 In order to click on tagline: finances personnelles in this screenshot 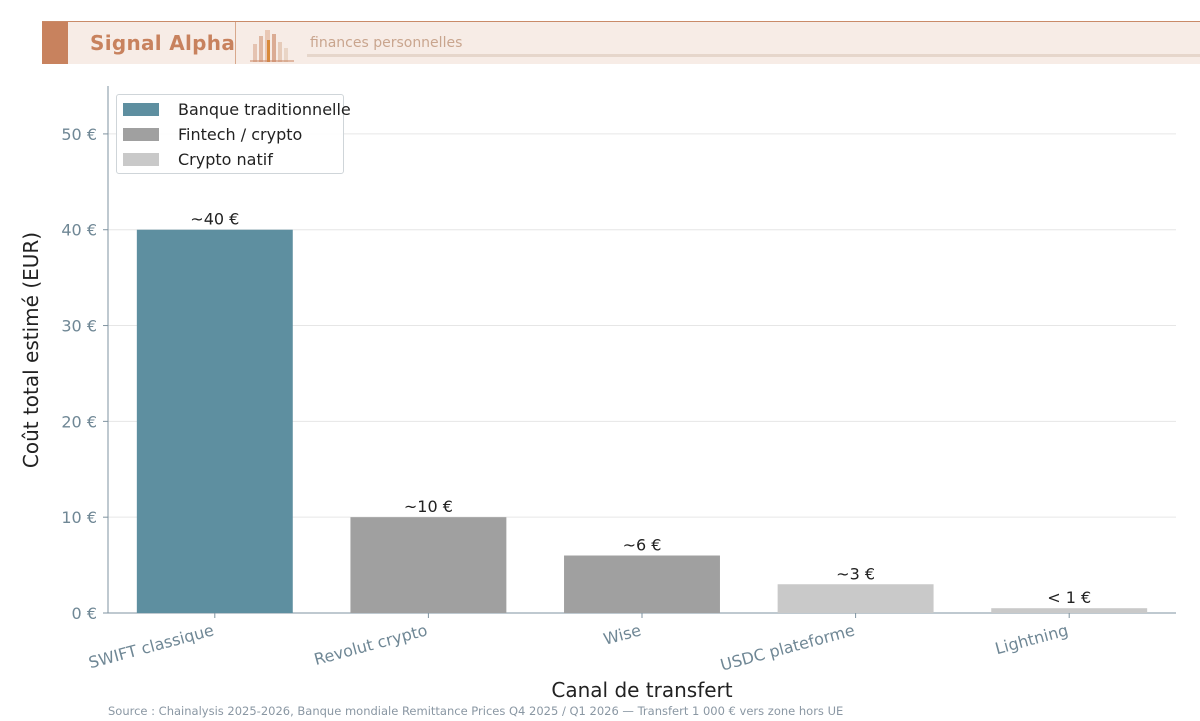, I will do `click(386, 43)`.